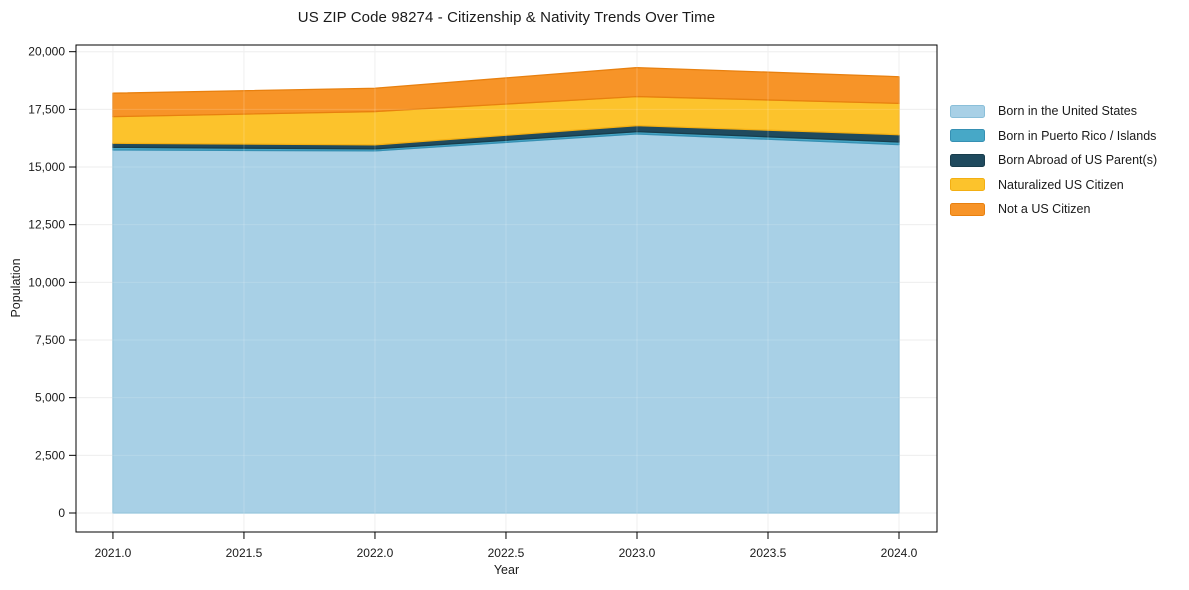  Describe the element at coordinates (967, 136) in the screenshot. I see `legend-swatch-born-in-puerto-rico` at that location.